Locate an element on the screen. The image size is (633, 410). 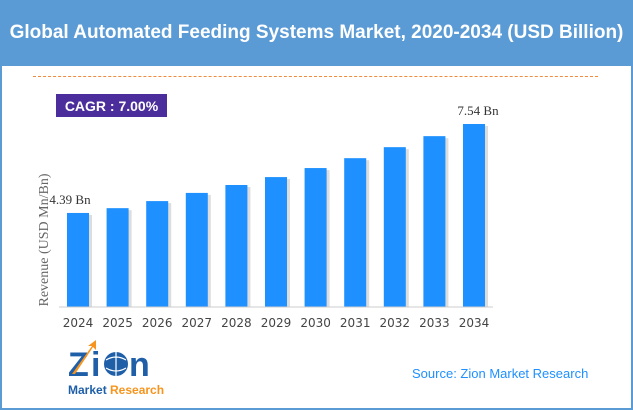
svg-text: Research is located at coordinates (137, 390).